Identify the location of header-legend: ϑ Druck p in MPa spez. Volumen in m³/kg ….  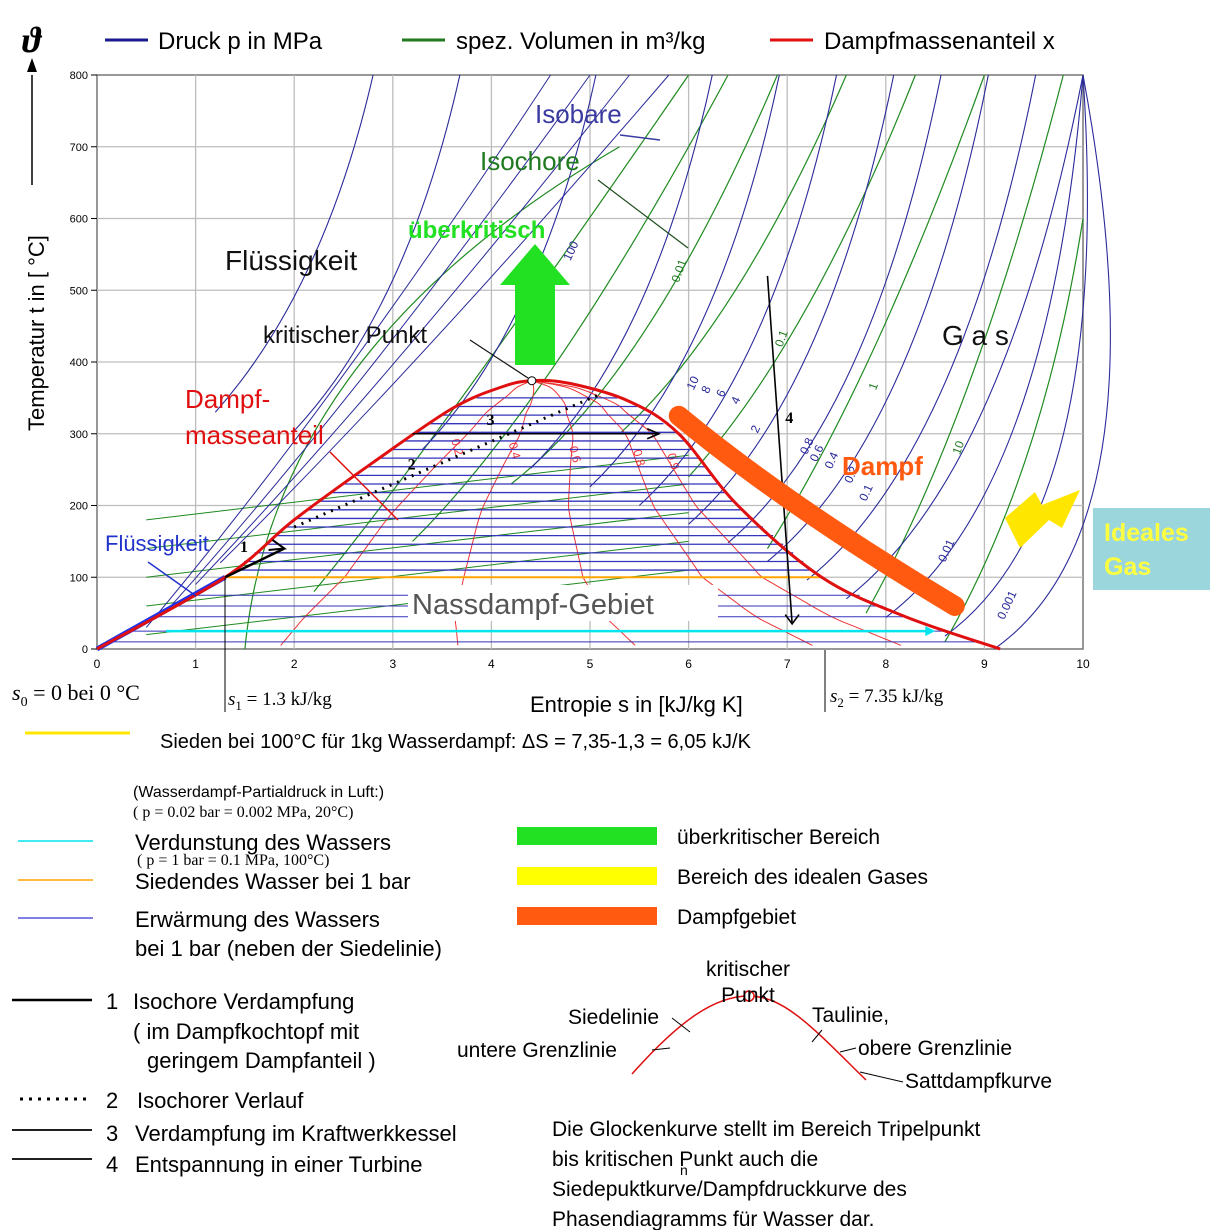
(538, 40).